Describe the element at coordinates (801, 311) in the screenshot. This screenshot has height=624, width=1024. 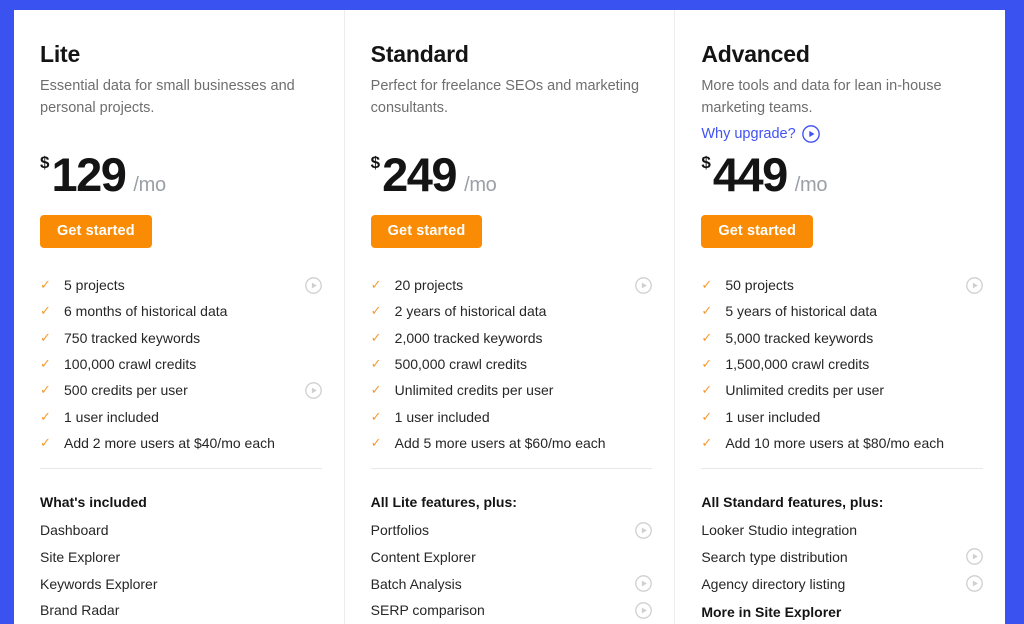
I see `feature-label: 5 years of historical data` at that location.